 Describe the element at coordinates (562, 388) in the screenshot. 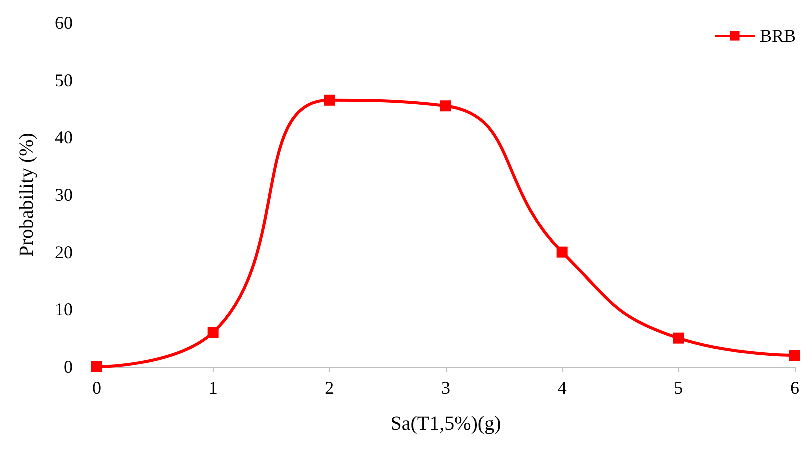

I see `x-tick-label: 4` at that location.